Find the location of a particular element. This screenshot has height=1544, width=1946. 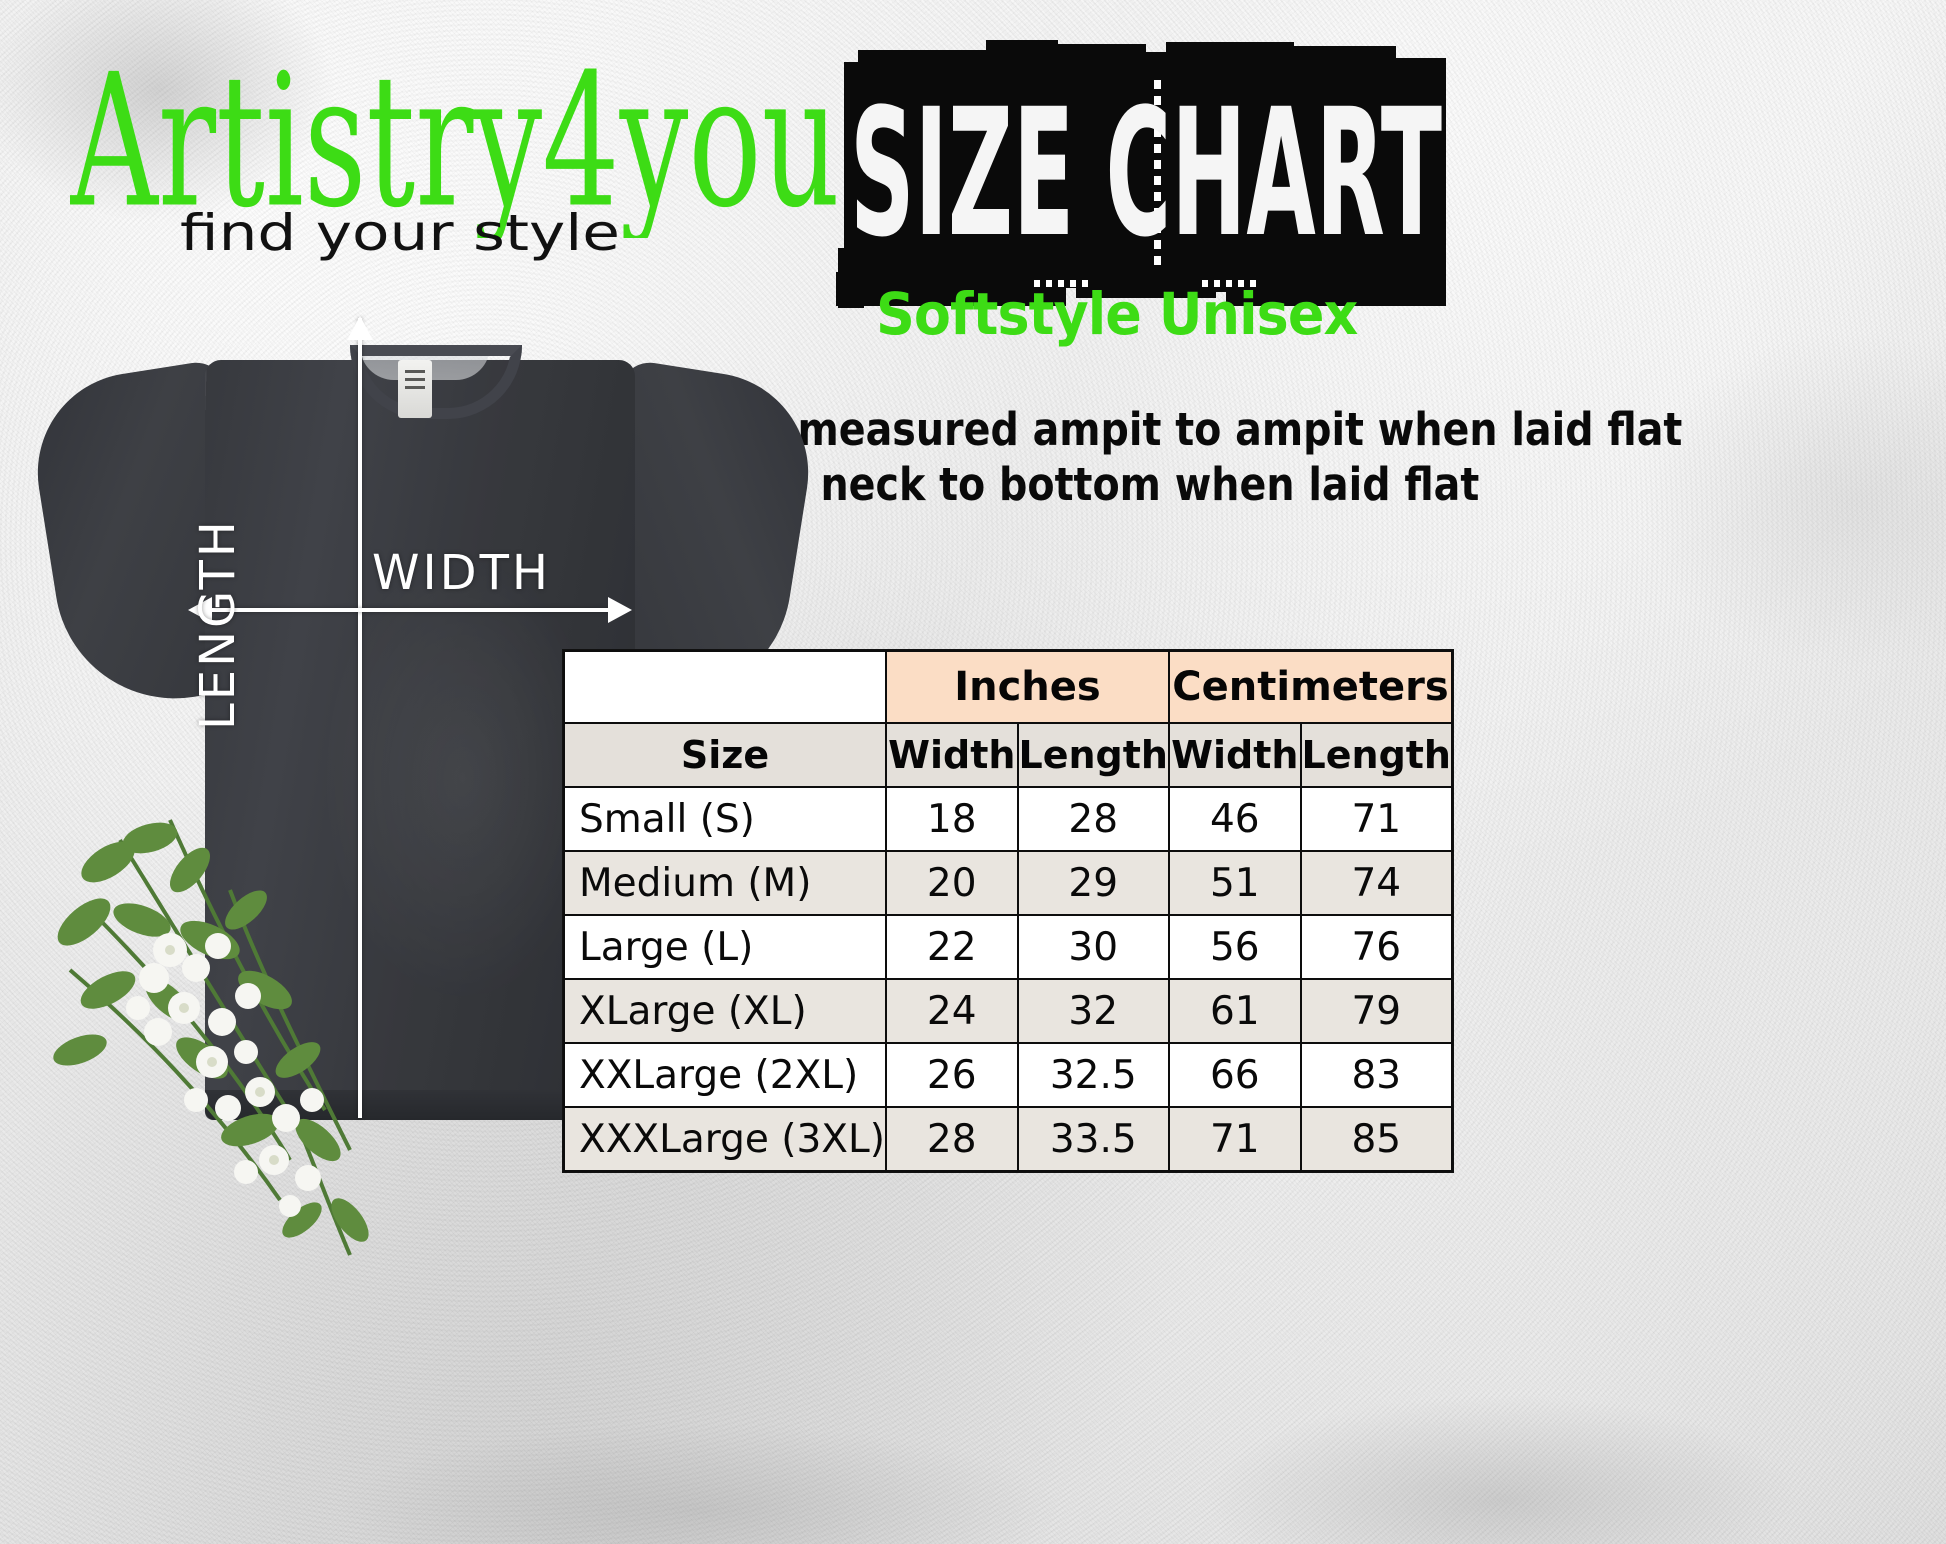

cell-inches-length: 30 is located at coordinates (1093, 947).